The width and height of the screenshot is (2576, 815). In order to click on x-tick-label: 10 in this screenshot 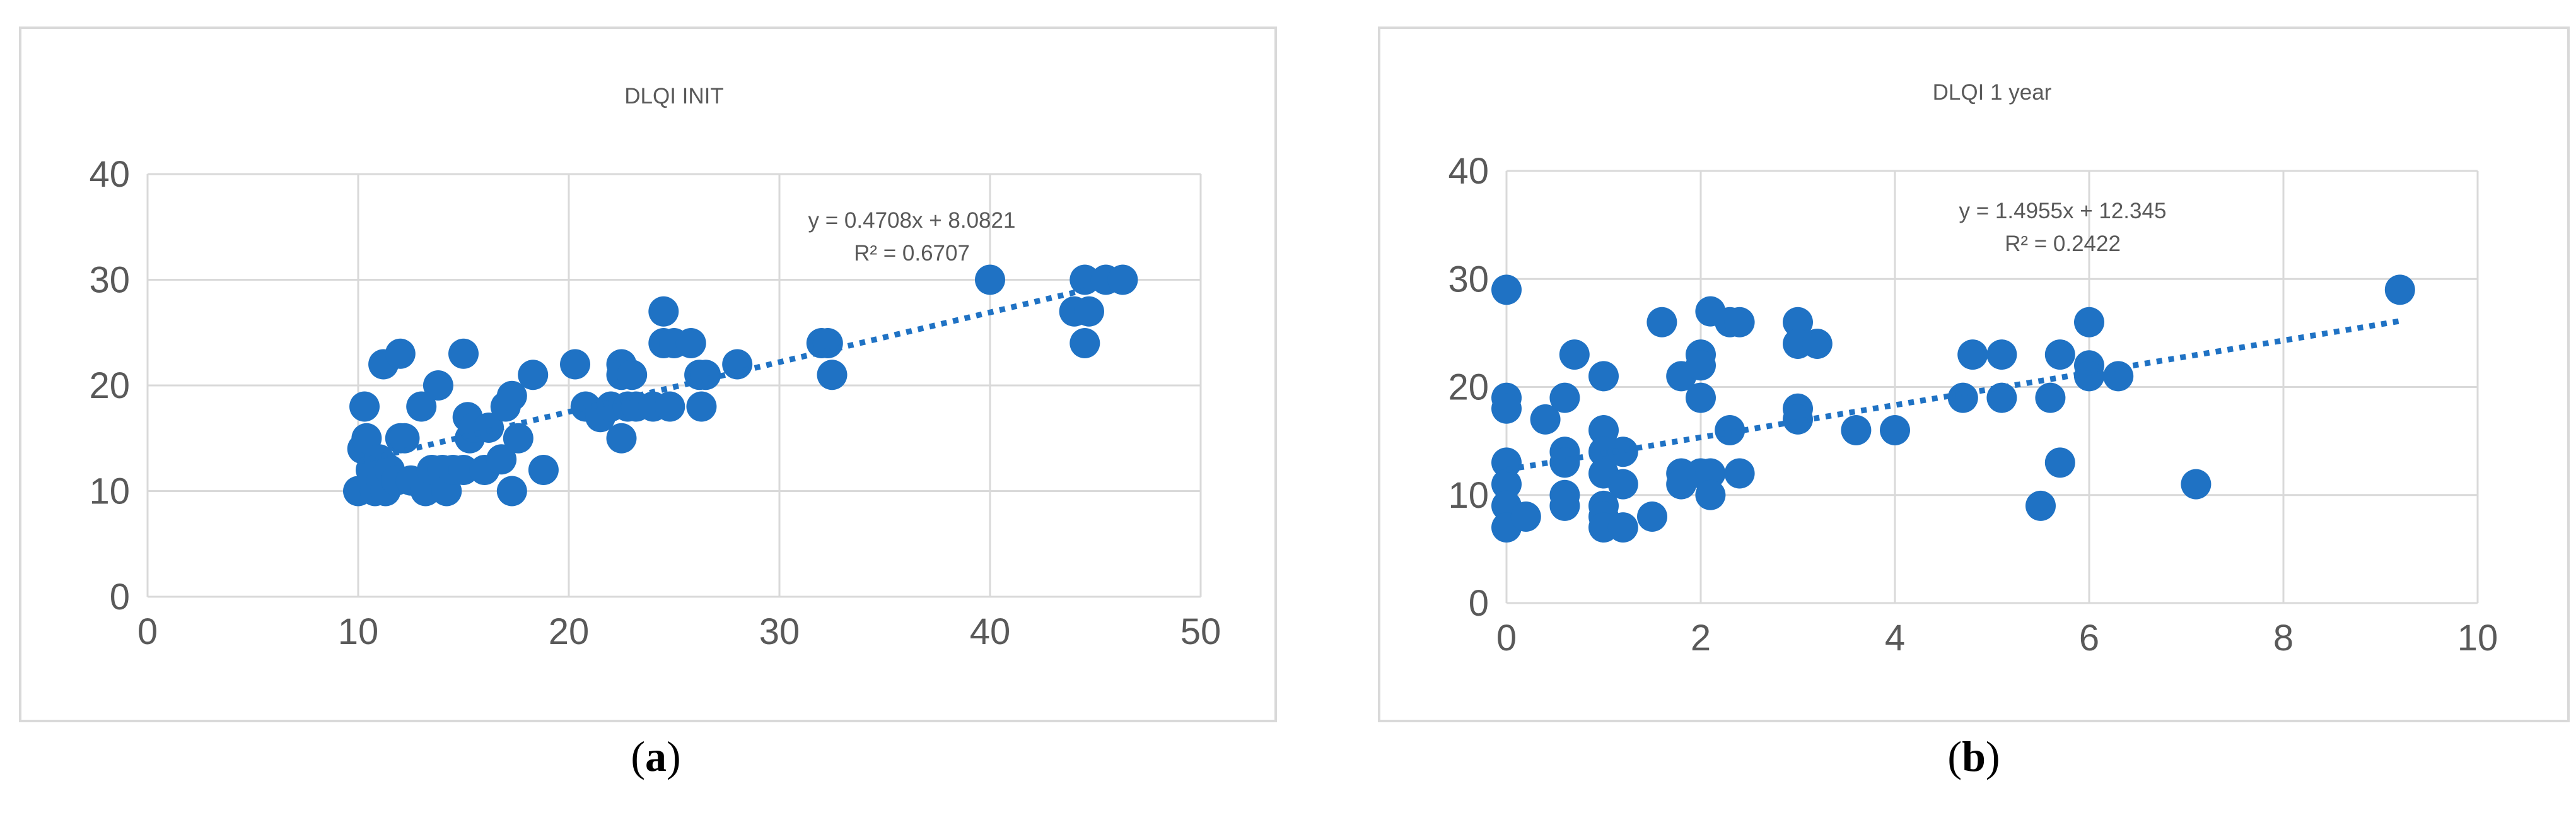, I will do `click(359, 631)`.